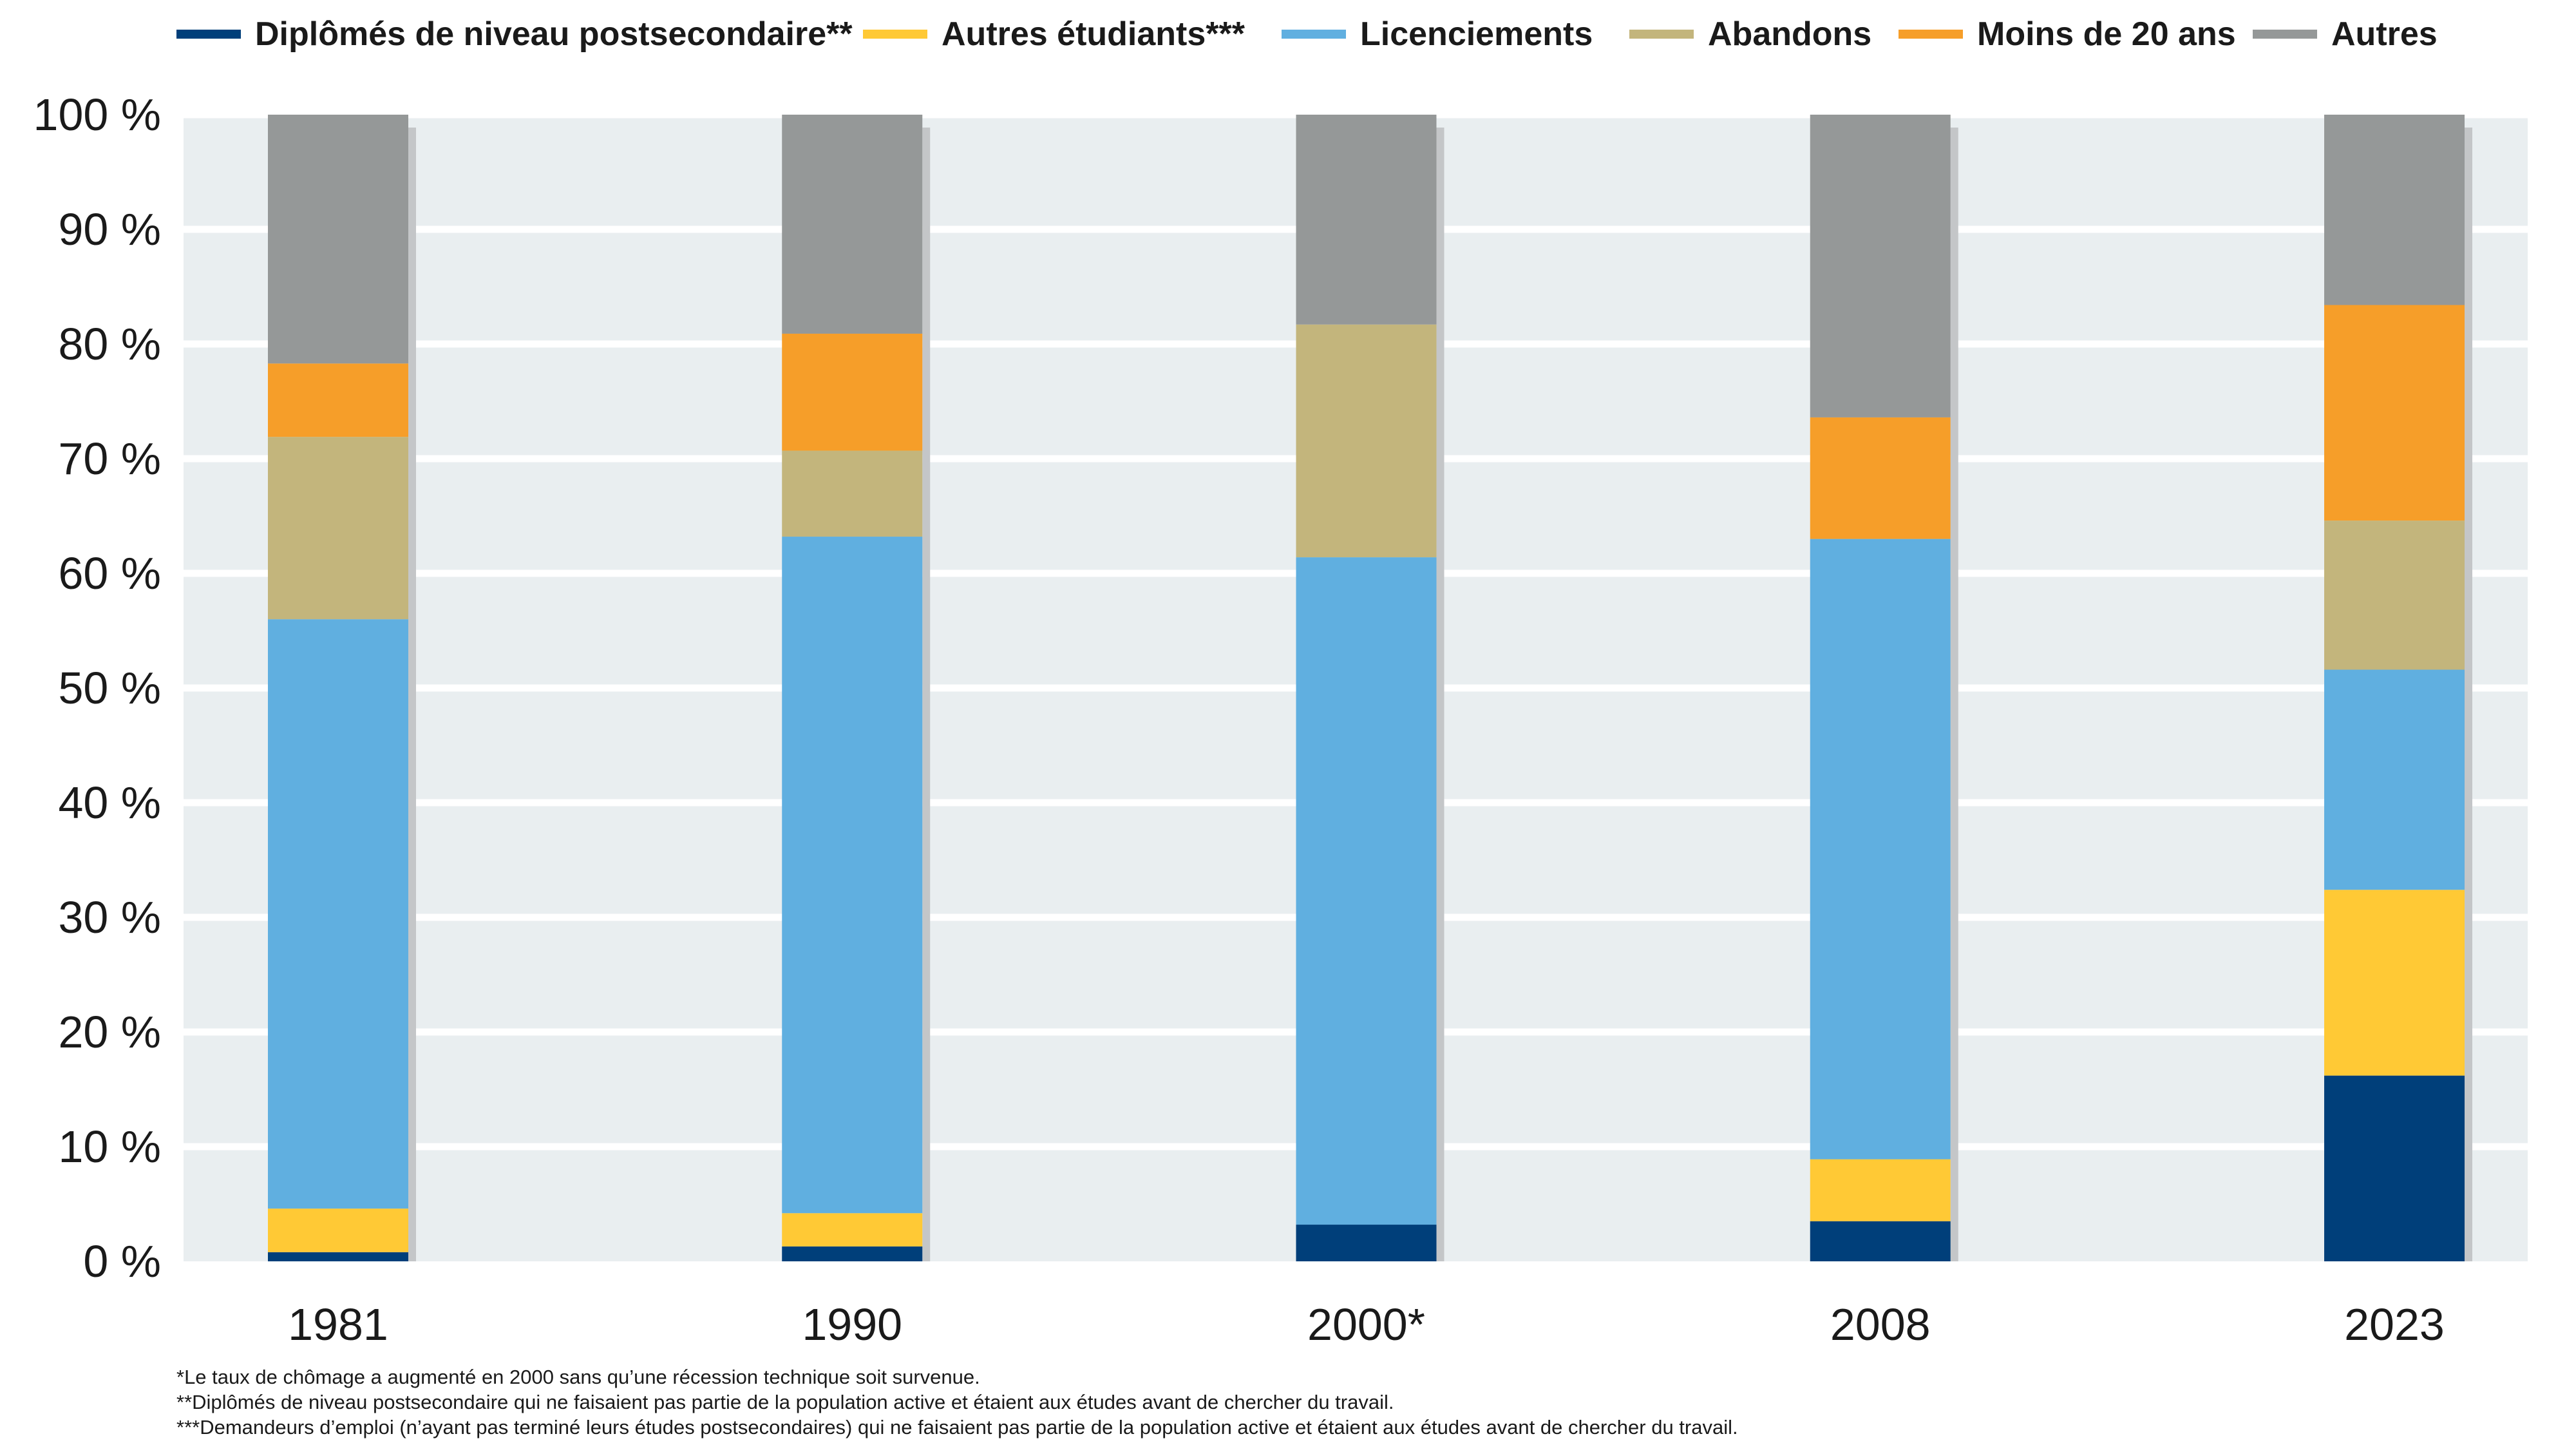 The width and height of the screenshot is (2576, 1443). I want to click on y-tick-label: 60 %, so click(109, 573).